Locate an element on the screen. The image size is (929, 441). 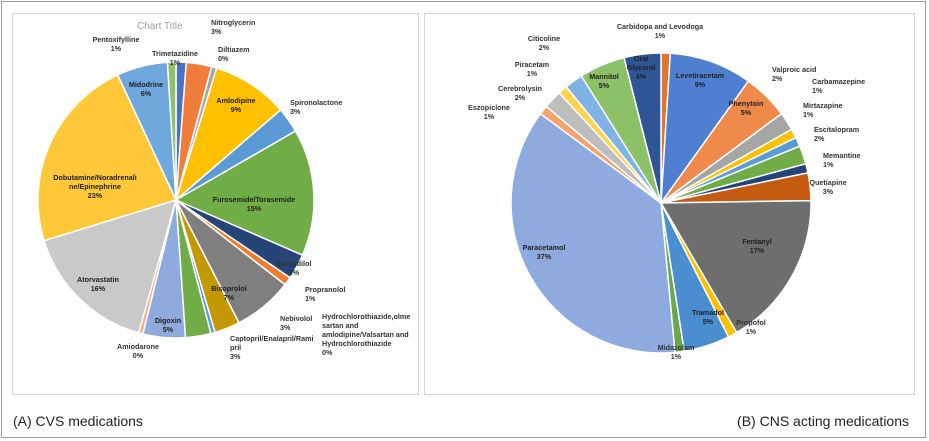
cns-label-citicoline: Citicoline 2% is located at coordinates (544, 43).